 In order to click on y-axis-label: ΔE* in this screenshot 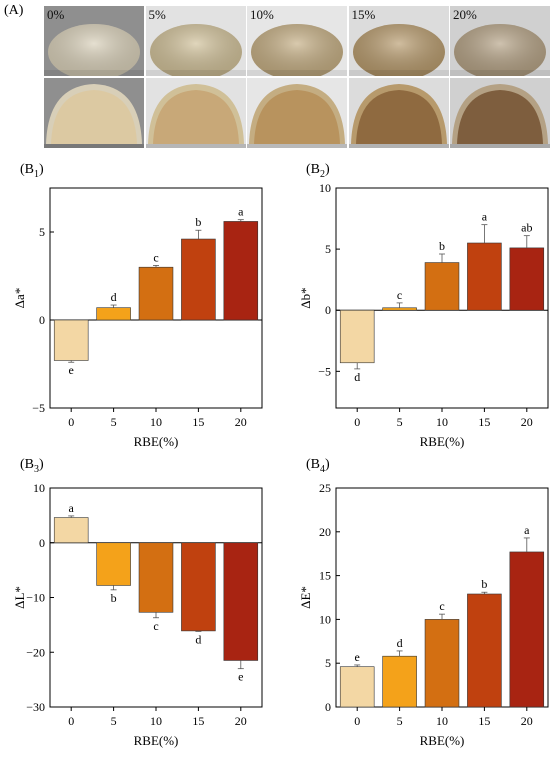, I will do `click(305, 597)`.